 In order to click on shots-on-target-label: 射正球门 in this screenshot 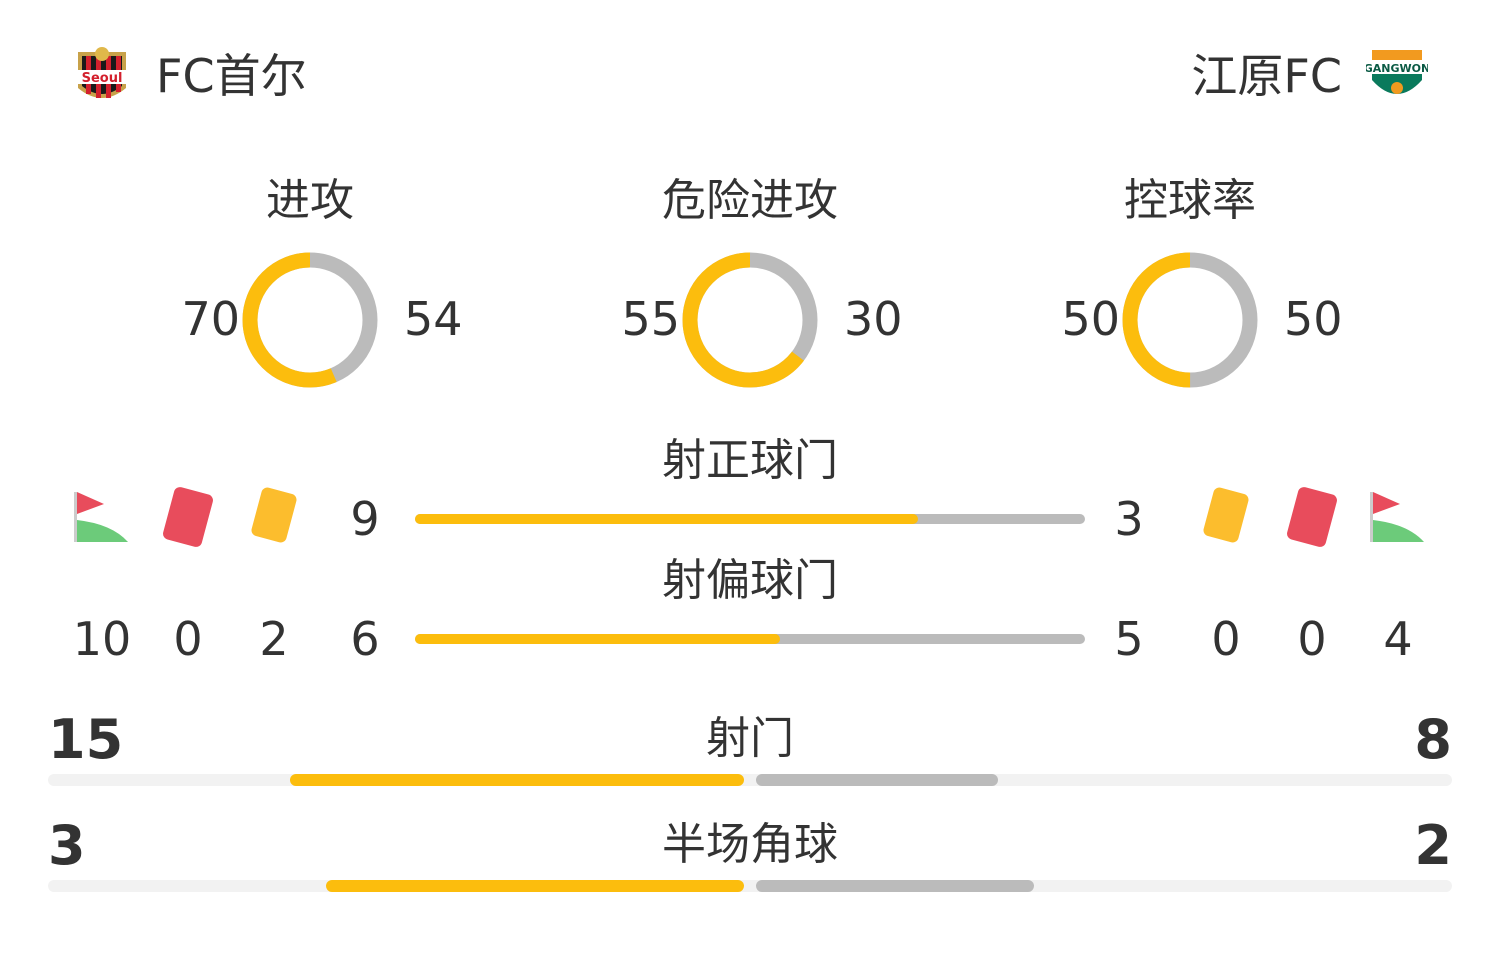, I will do `click(750, 460)`.